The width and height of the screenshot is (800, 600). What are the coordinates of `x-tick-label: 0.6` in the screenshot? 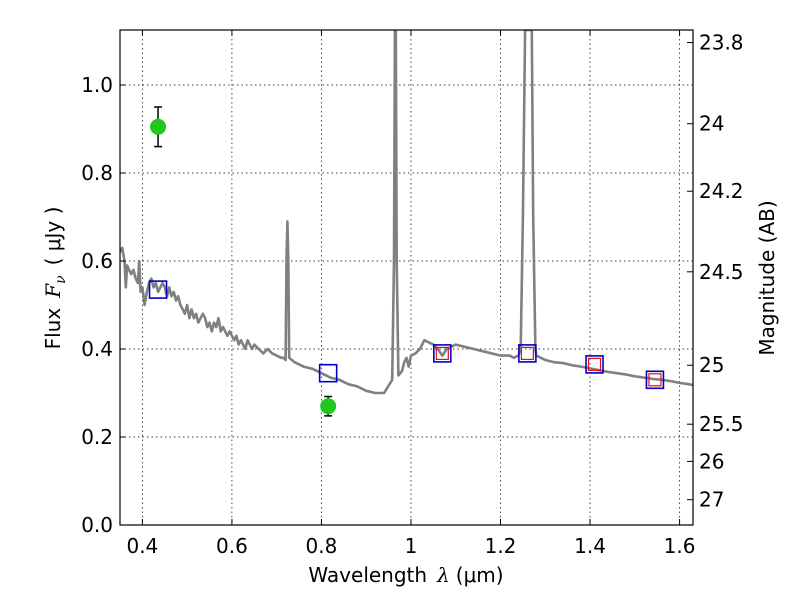 It's located at (232, 546).